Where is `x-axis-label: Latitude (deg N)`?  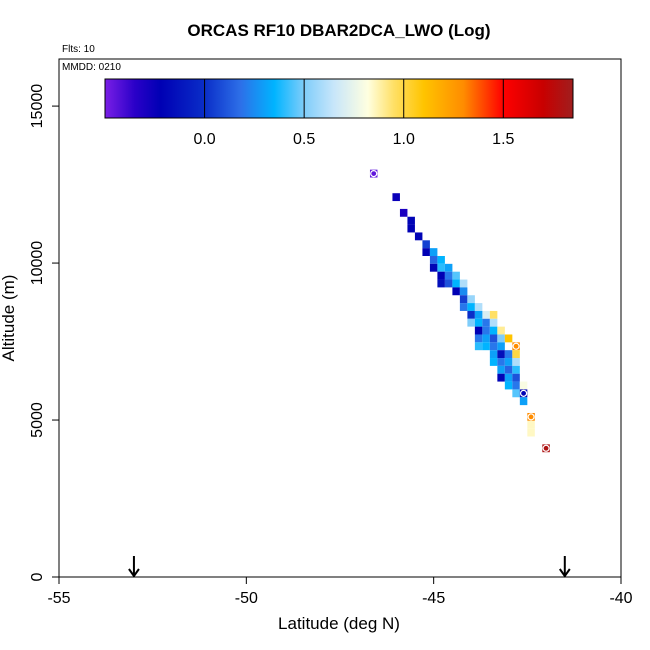
x-axis-label: Latitude (deg N) is located at coordinates (339, 623).